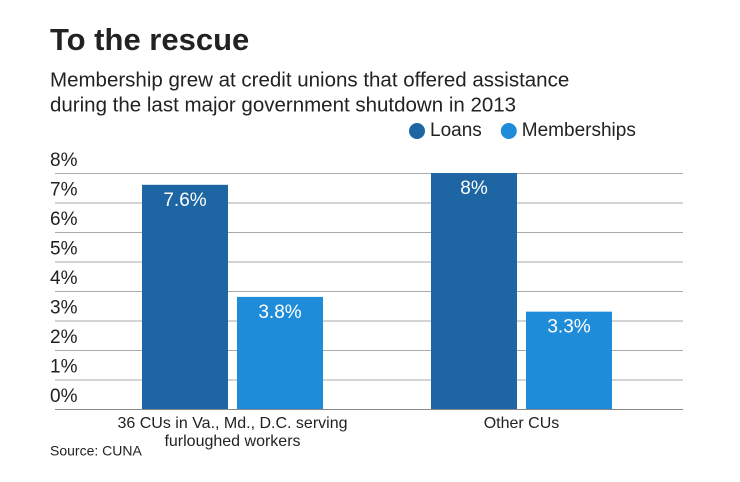  What do you see at coordinates (96, 451) in the screenshot?
I see `source: Source: CUNA` at bounding box center [96, 451].